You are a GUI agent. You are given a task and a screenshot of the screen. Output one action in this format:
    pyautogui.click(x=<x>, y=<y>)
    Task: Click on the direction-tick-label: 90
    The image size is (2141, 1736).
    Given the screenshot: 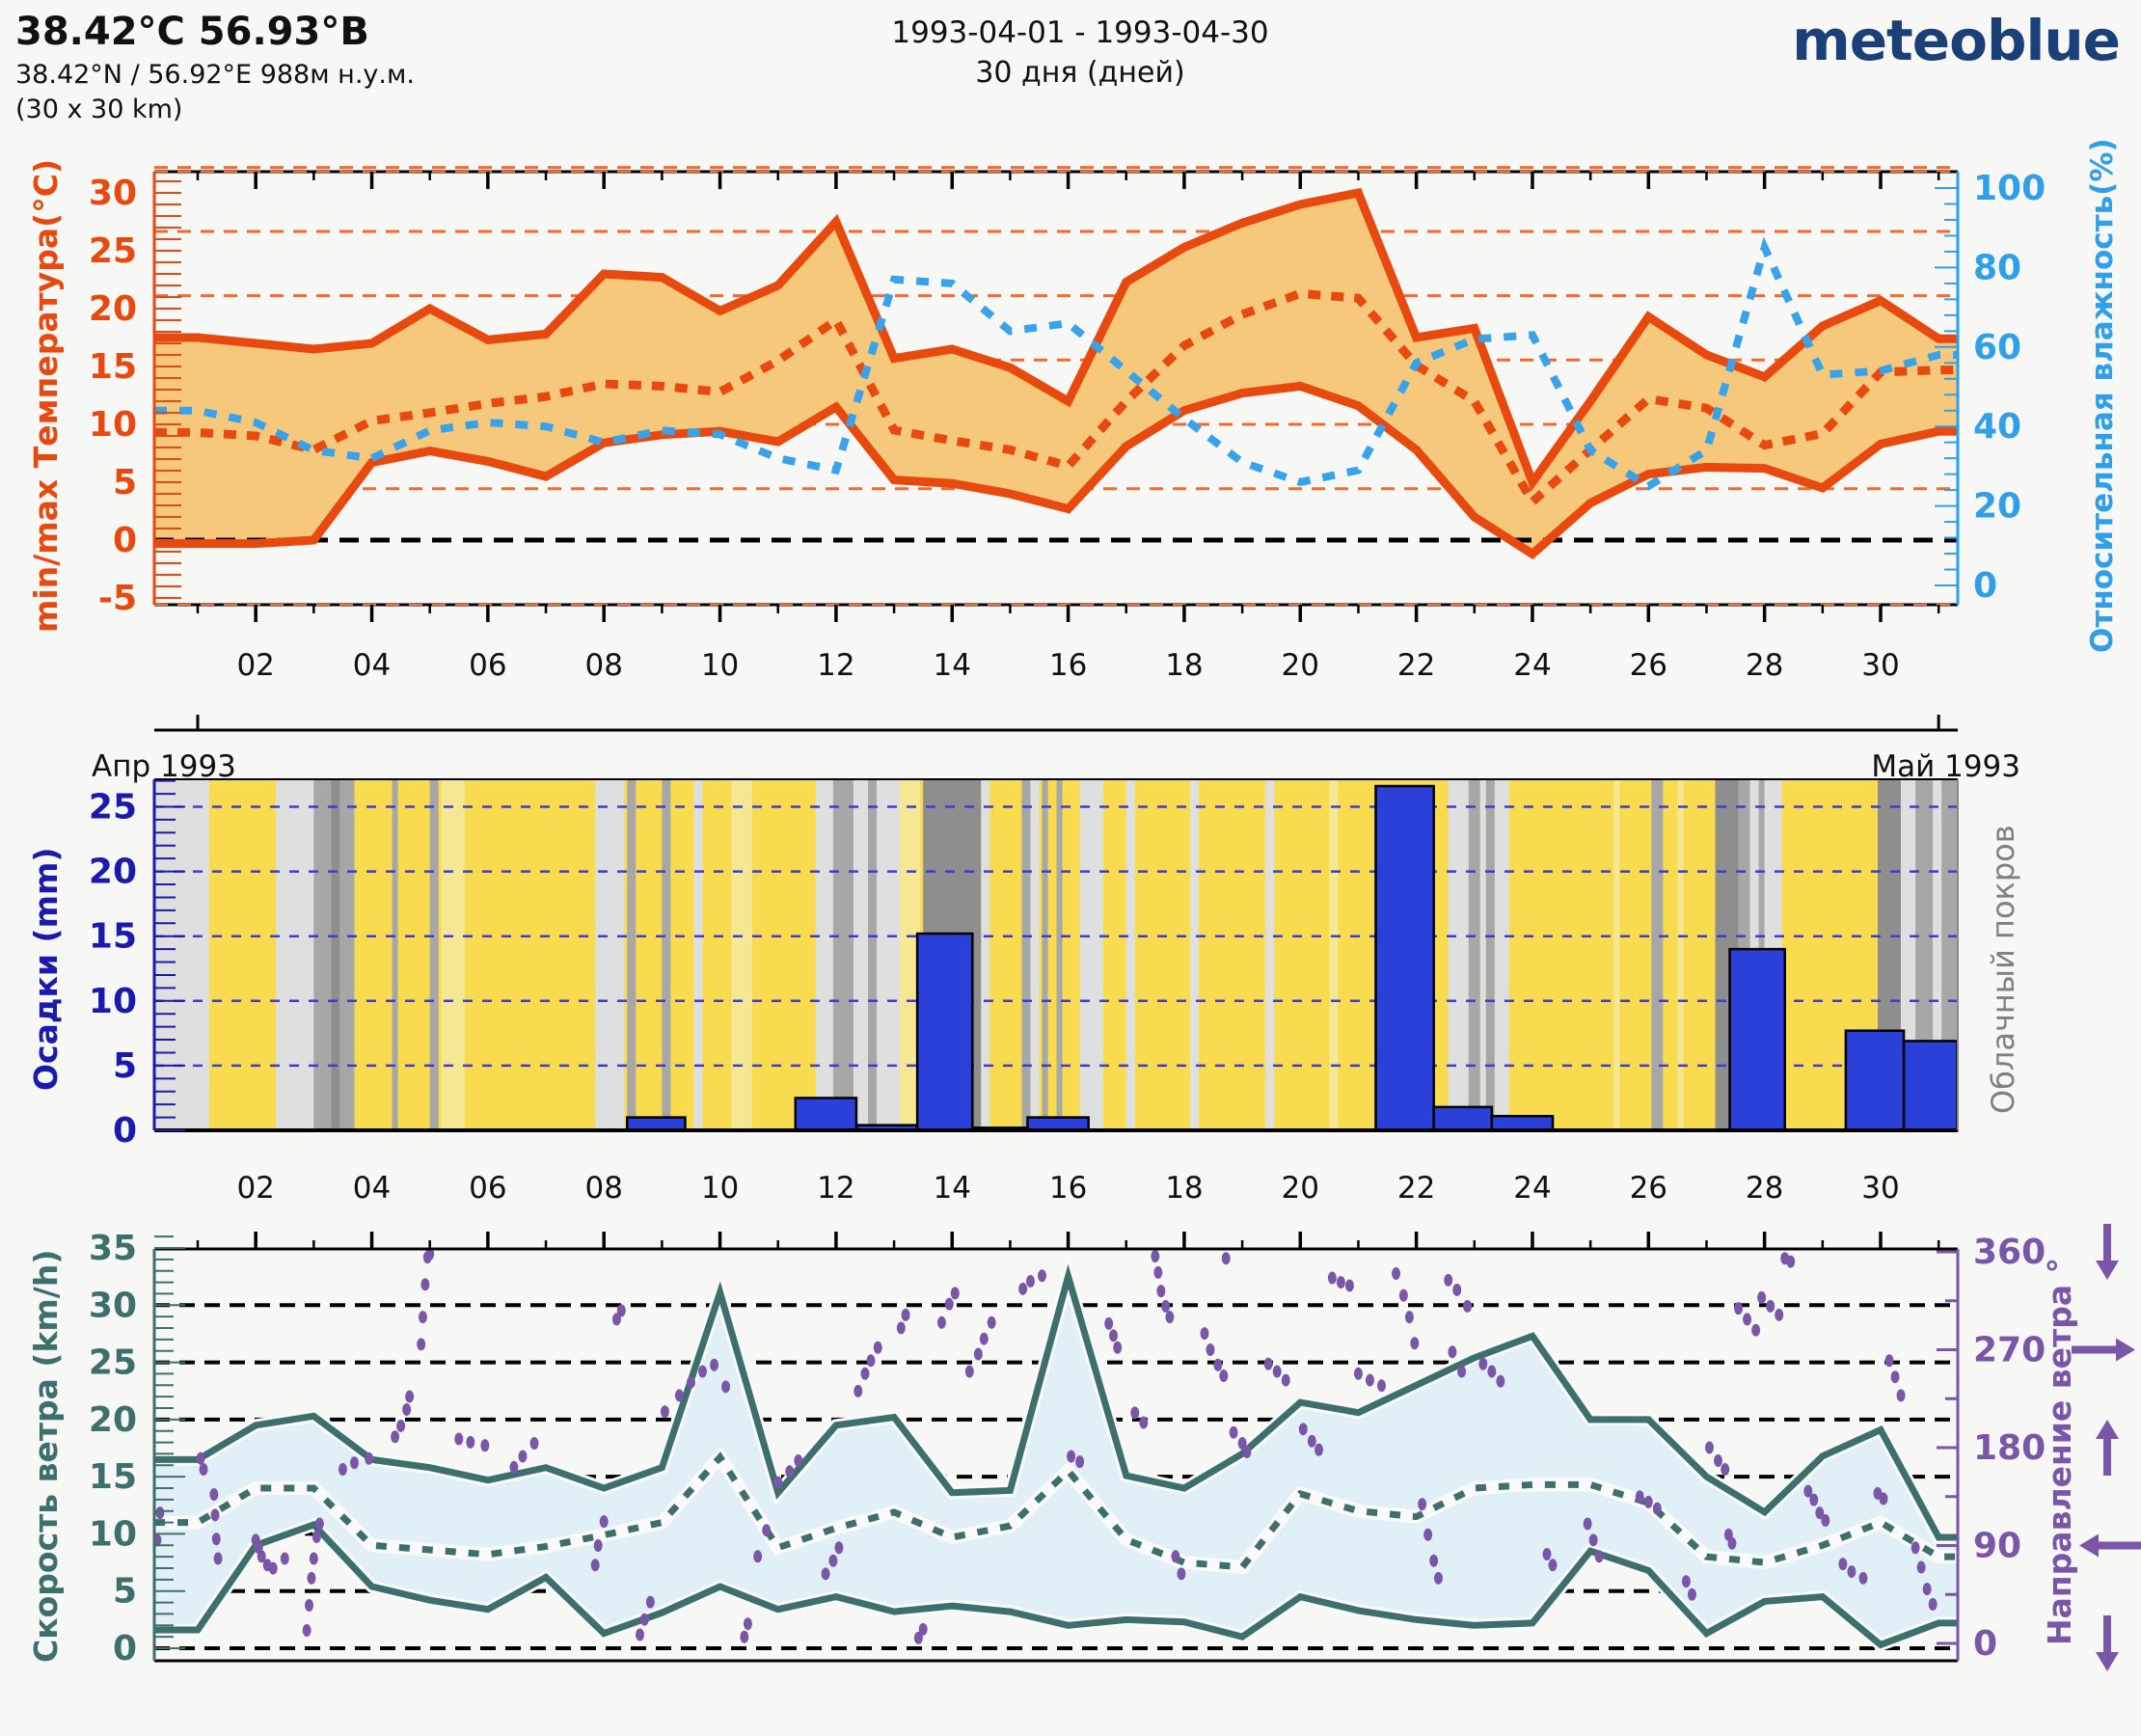 What is the action you would take?
    pyautogui.click(x=1997, y=1545)
    